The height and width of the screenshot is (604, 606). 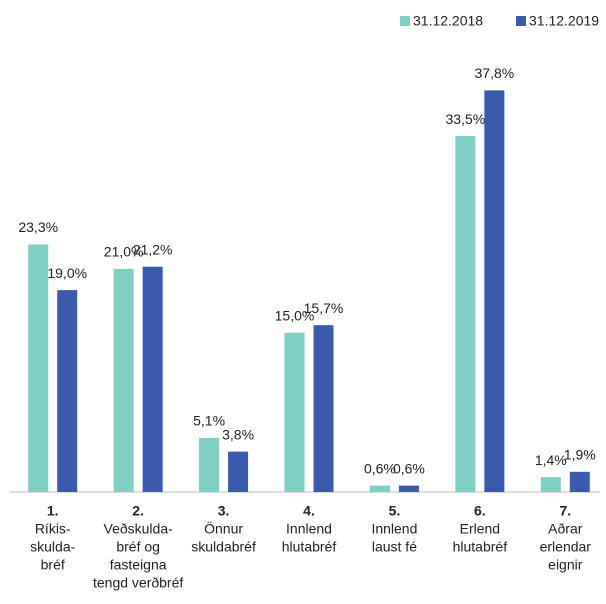 What do you see at coordinates (551, 460) in the screenshot?
I see `value-label: 1,4%` at bounding box center [551, 460].